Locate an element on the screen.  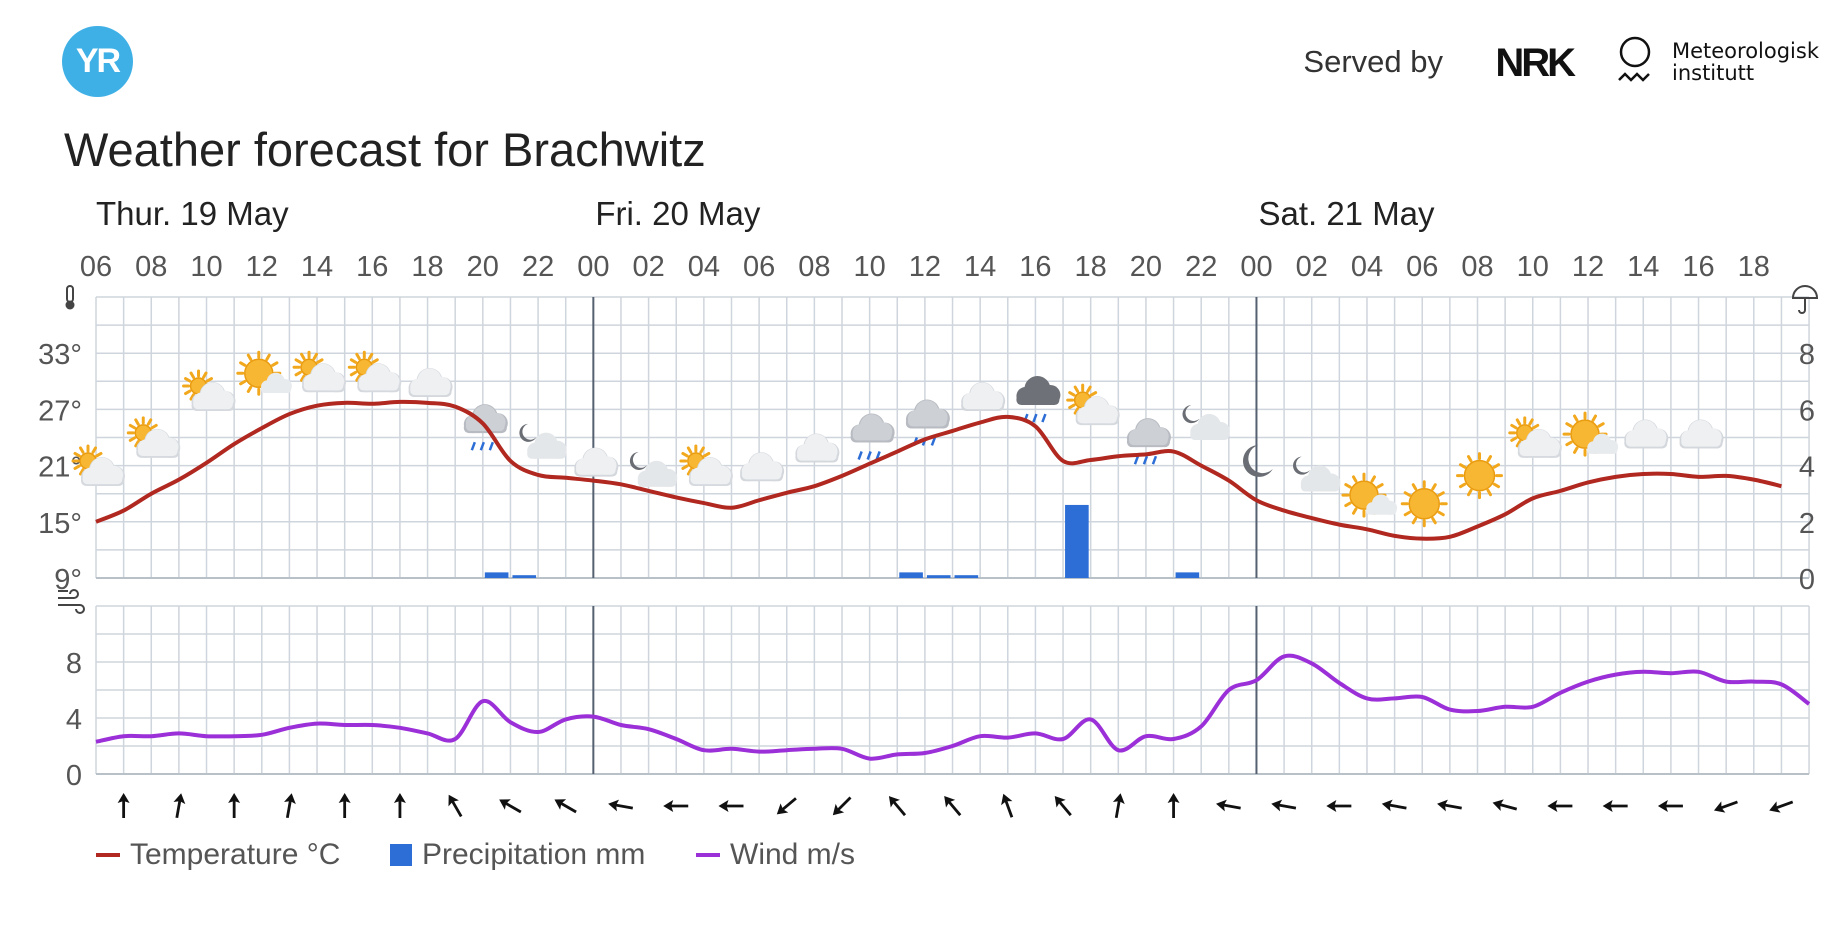
legend-precipitation-label: Precipitation mm is located at coordinates (534, 854).